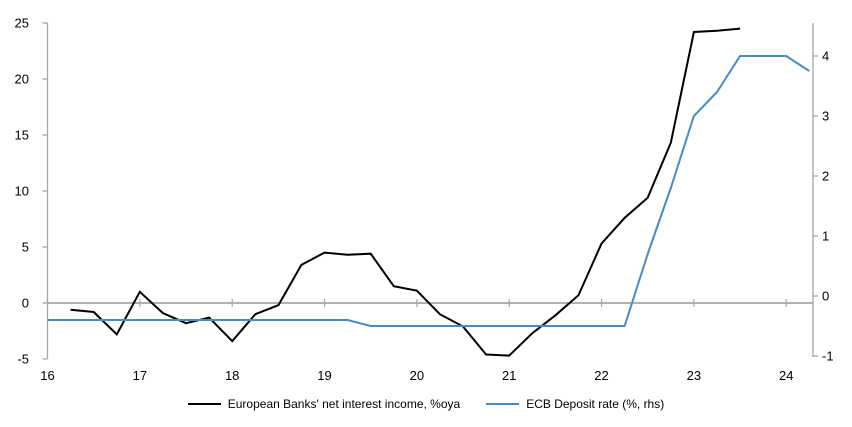 The height and width of the screenshot is (427, 852). Describe the element at coordinates (25, 247) in the screenshot. I see `svg-text: 5` at that location.